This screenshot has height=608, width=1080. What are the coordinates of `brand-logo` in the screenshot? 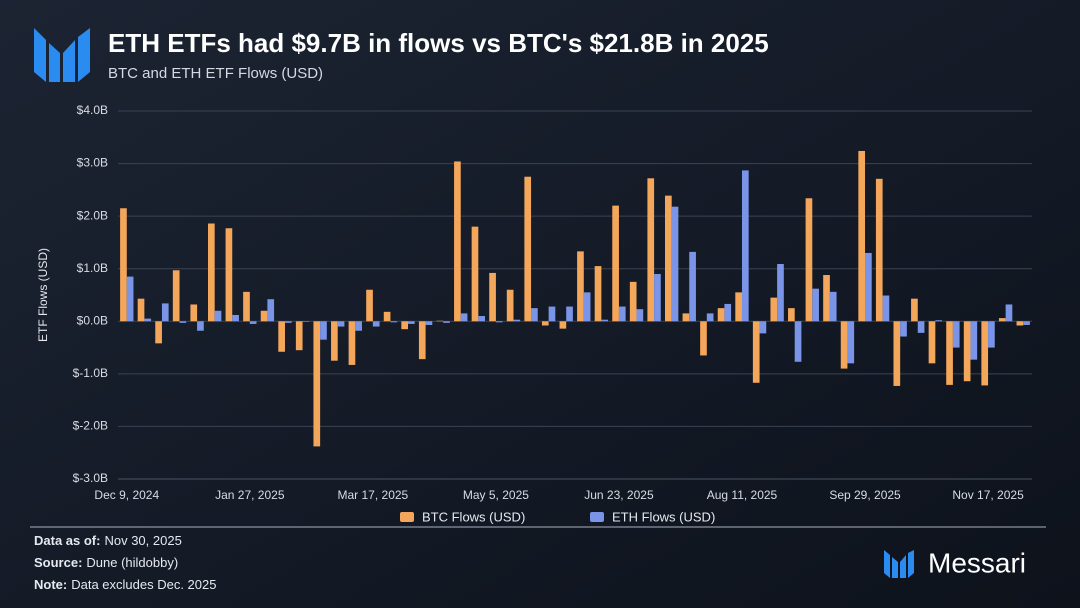 It's located at (899, 564).